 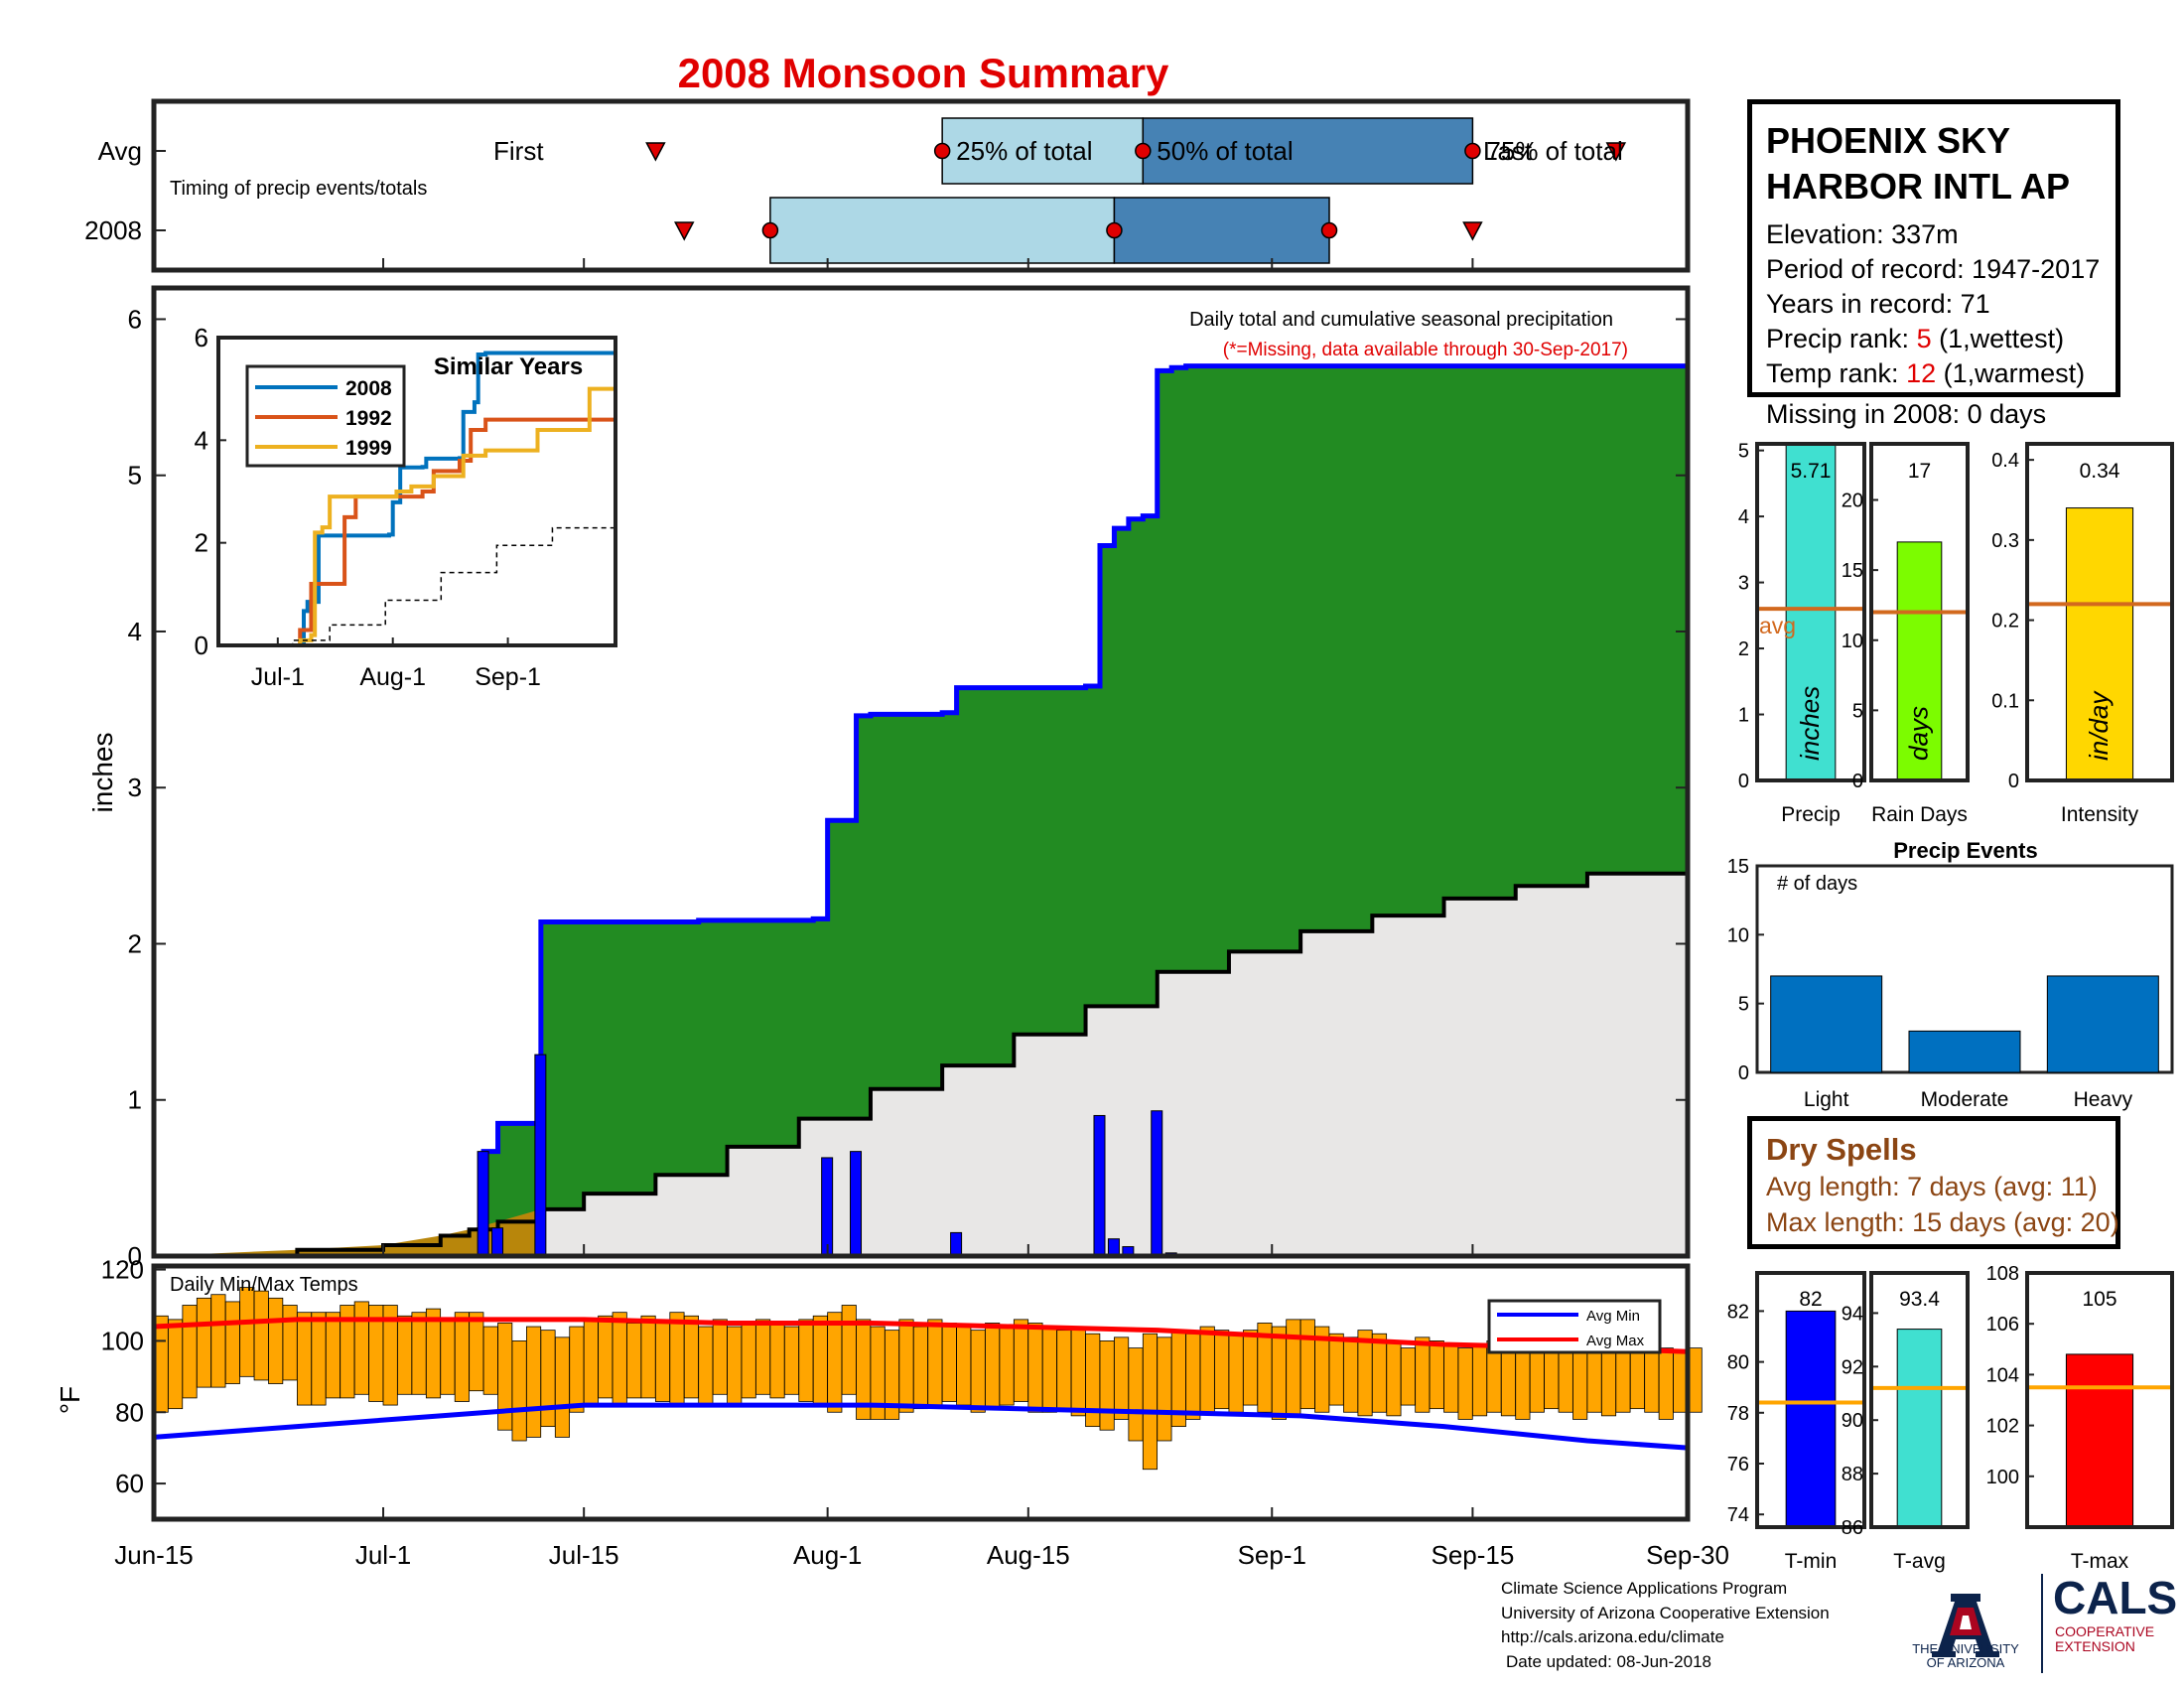 What do you see at coordinates (1852, 571) in the screenshot?
I see `raindays_bar-ytick-label: 15` at bounding box center [1852, 571].